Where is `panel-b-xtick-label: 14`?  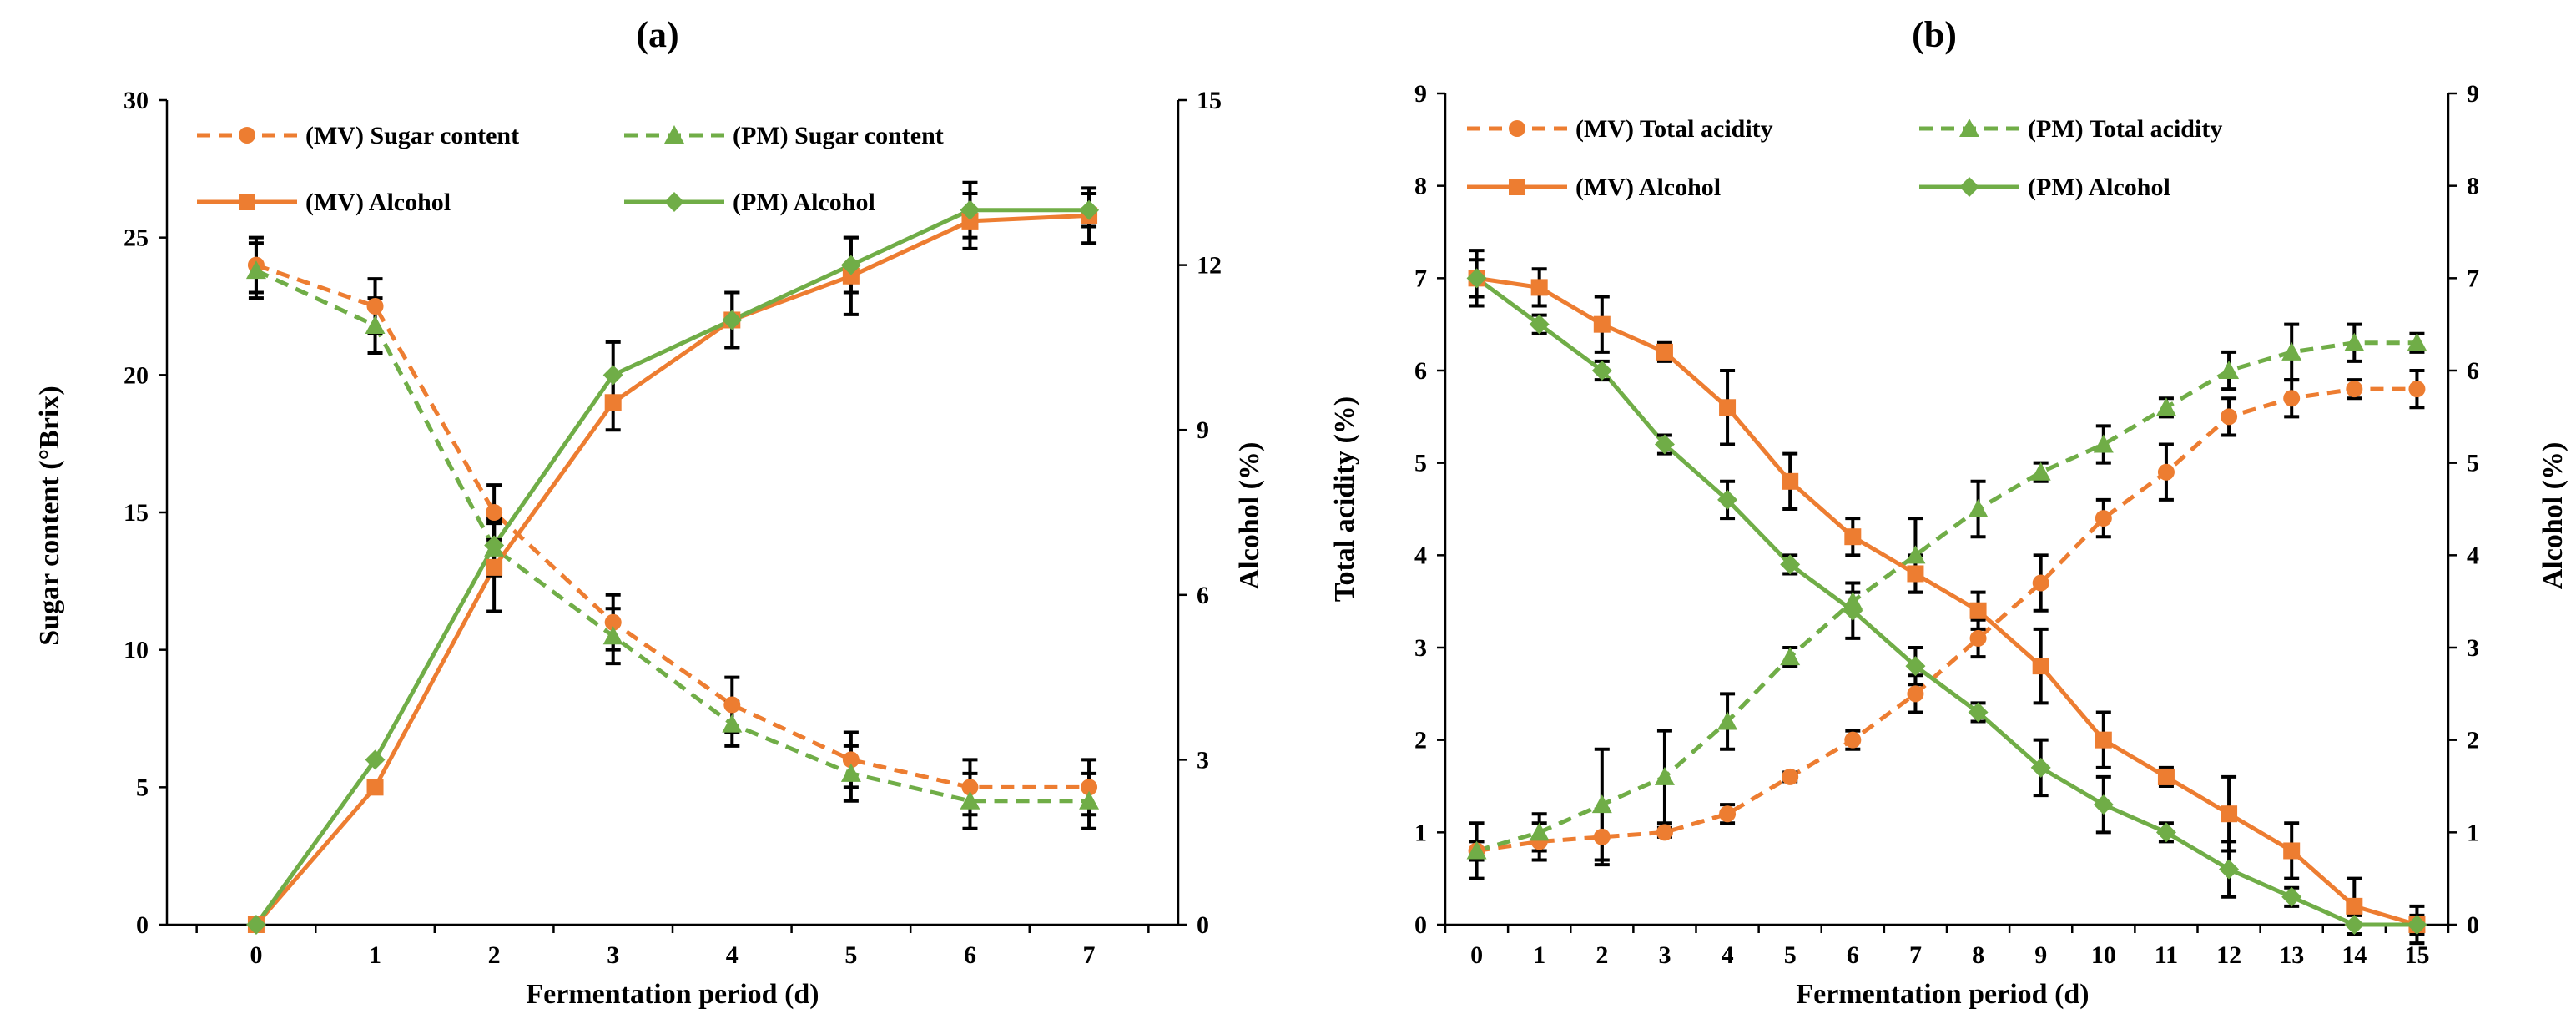 panel-b-xtick-label: 14 is located at coordinates (2354, 955).